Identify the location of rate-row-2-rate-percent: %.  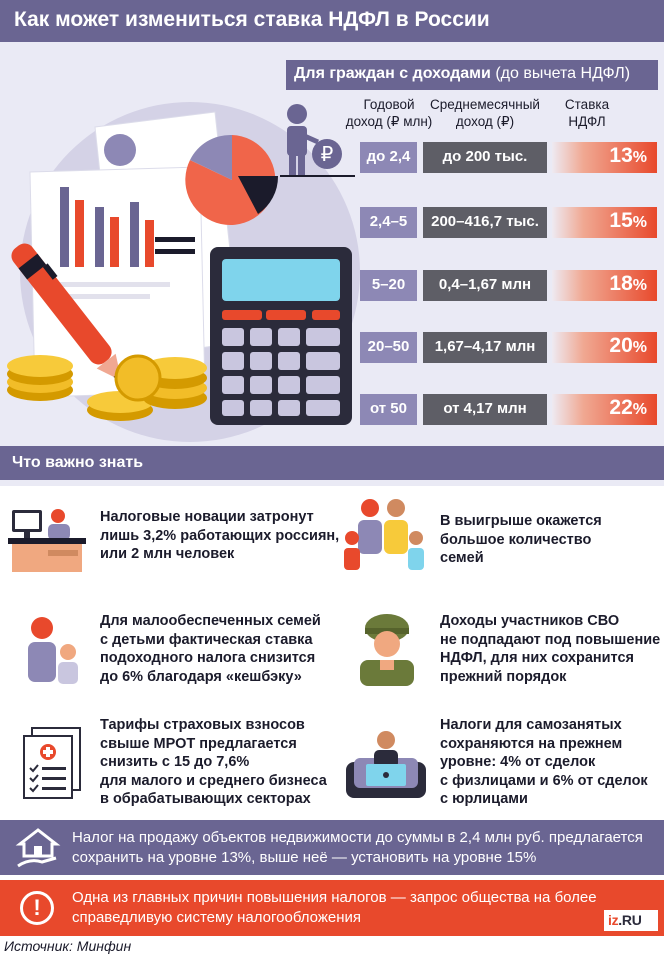
(639, 222).